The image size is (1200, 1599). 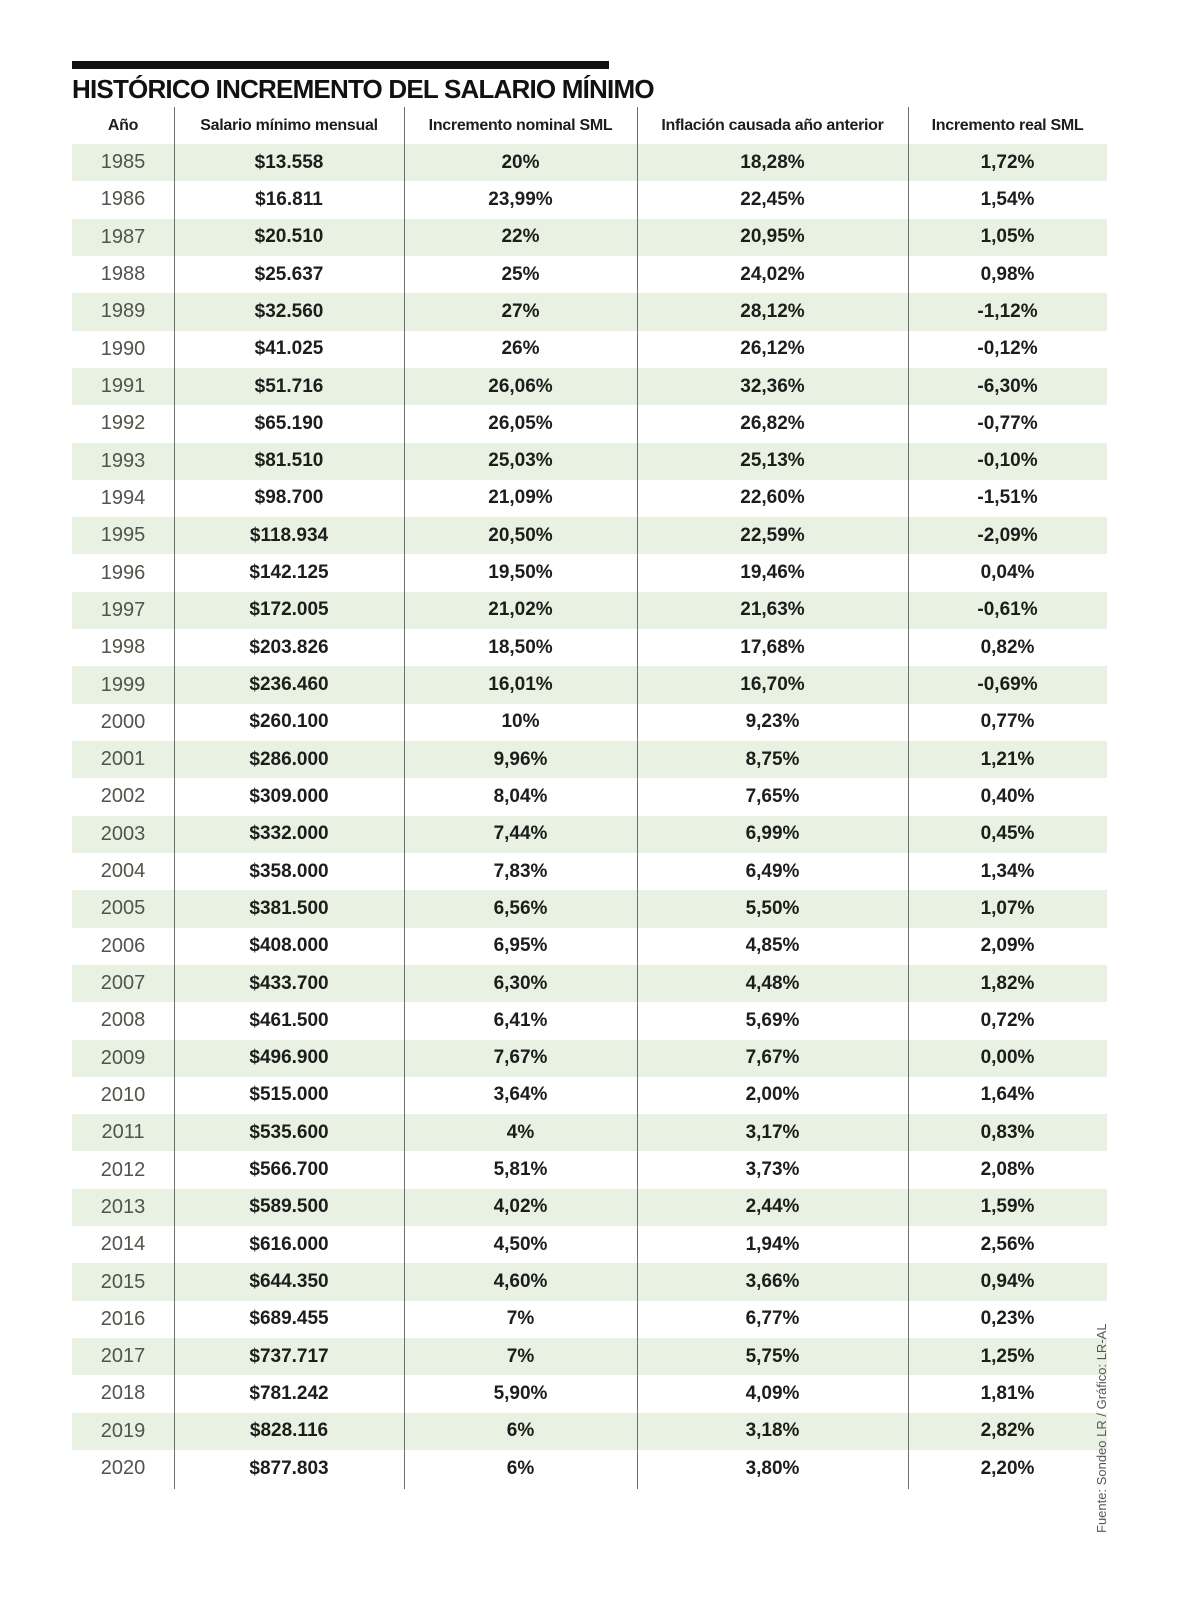 I want to click on year-cell: 2008, so click(x=123, y=1020).